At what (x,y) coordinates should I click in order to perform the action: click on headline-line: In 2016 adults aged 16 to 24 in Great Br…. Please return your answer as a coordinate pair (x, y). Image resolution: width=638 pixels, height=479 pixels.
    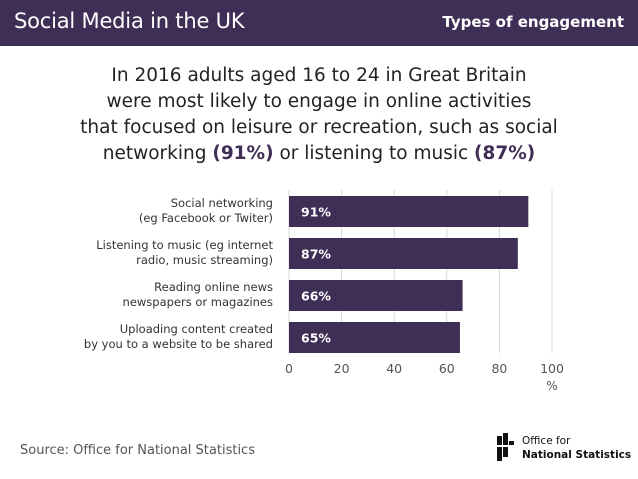
    Looking at the image, I should click on (319, 75).